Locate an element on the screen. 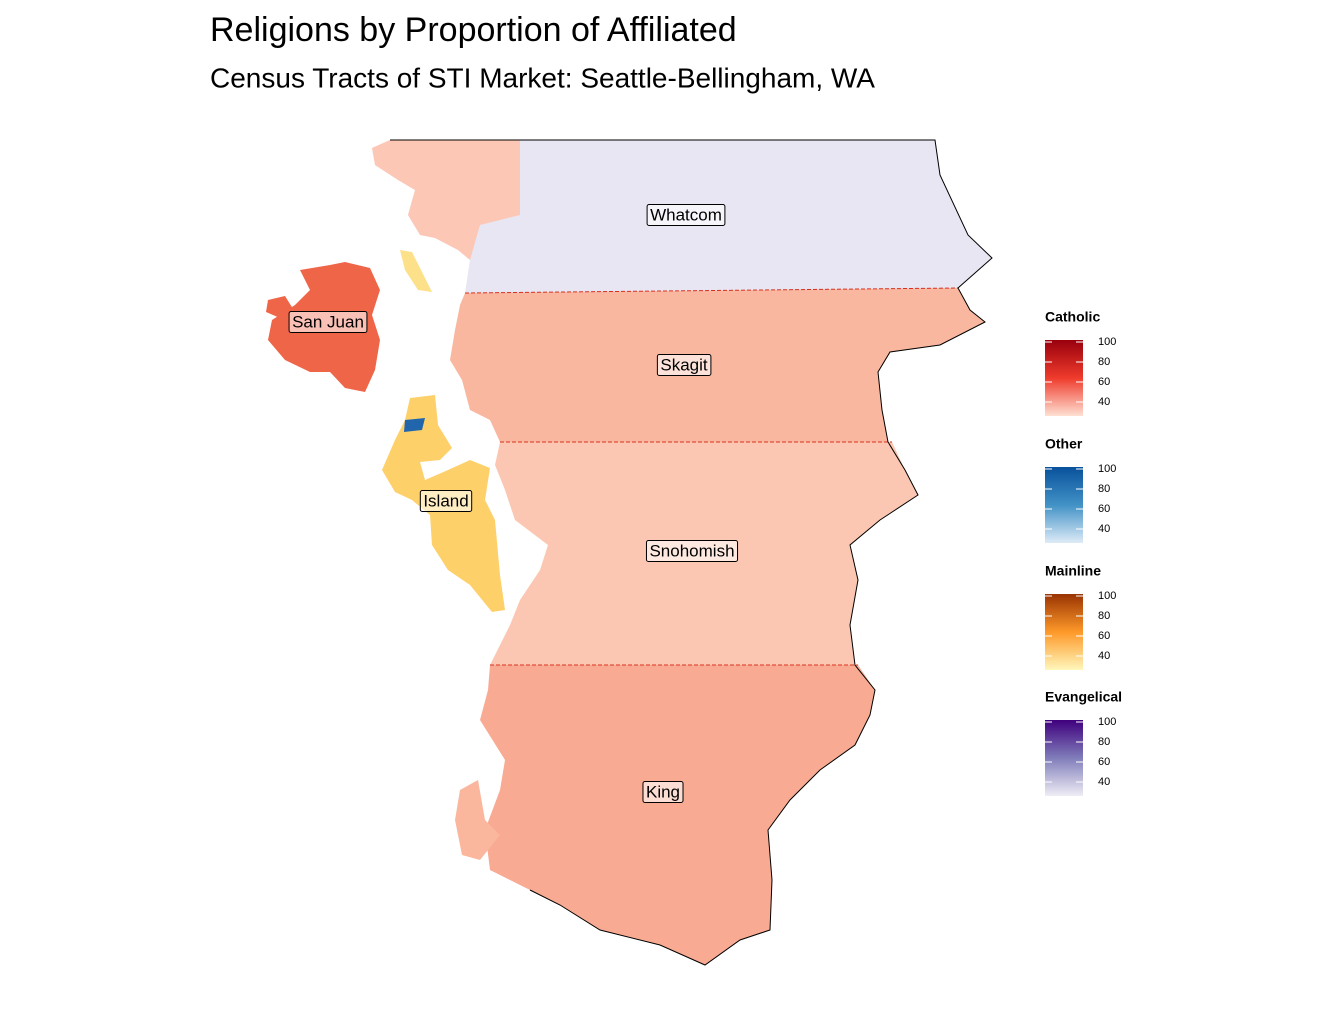 The height and width of the screenshot is (1013, 1344). san-juan-island is located at coordinates (280, 307).